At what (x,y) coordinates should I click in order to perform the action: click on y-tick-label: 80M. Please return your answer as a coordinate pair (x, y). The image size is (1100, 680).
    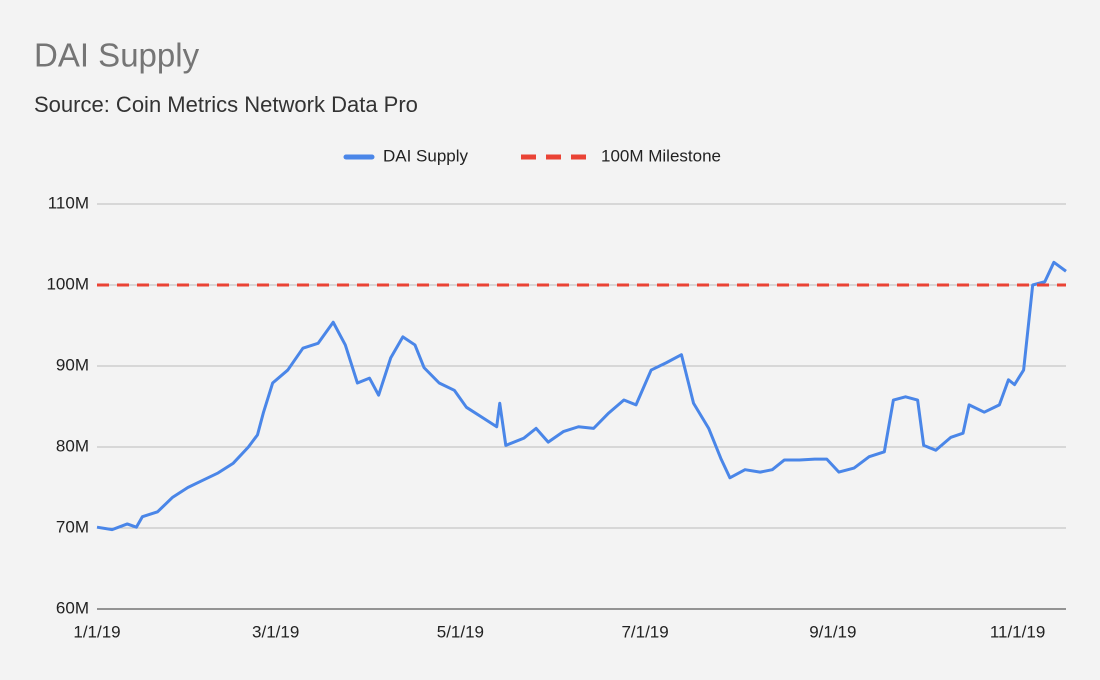
    Looking at the image, I should click on (72, 445).